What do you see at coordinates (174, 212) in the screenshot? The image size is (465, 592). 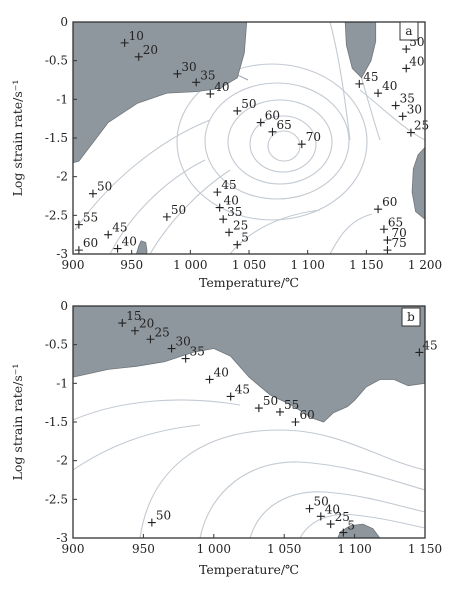 I see `panel-a-contour-marker: 50` at bounding box center [174, 212].